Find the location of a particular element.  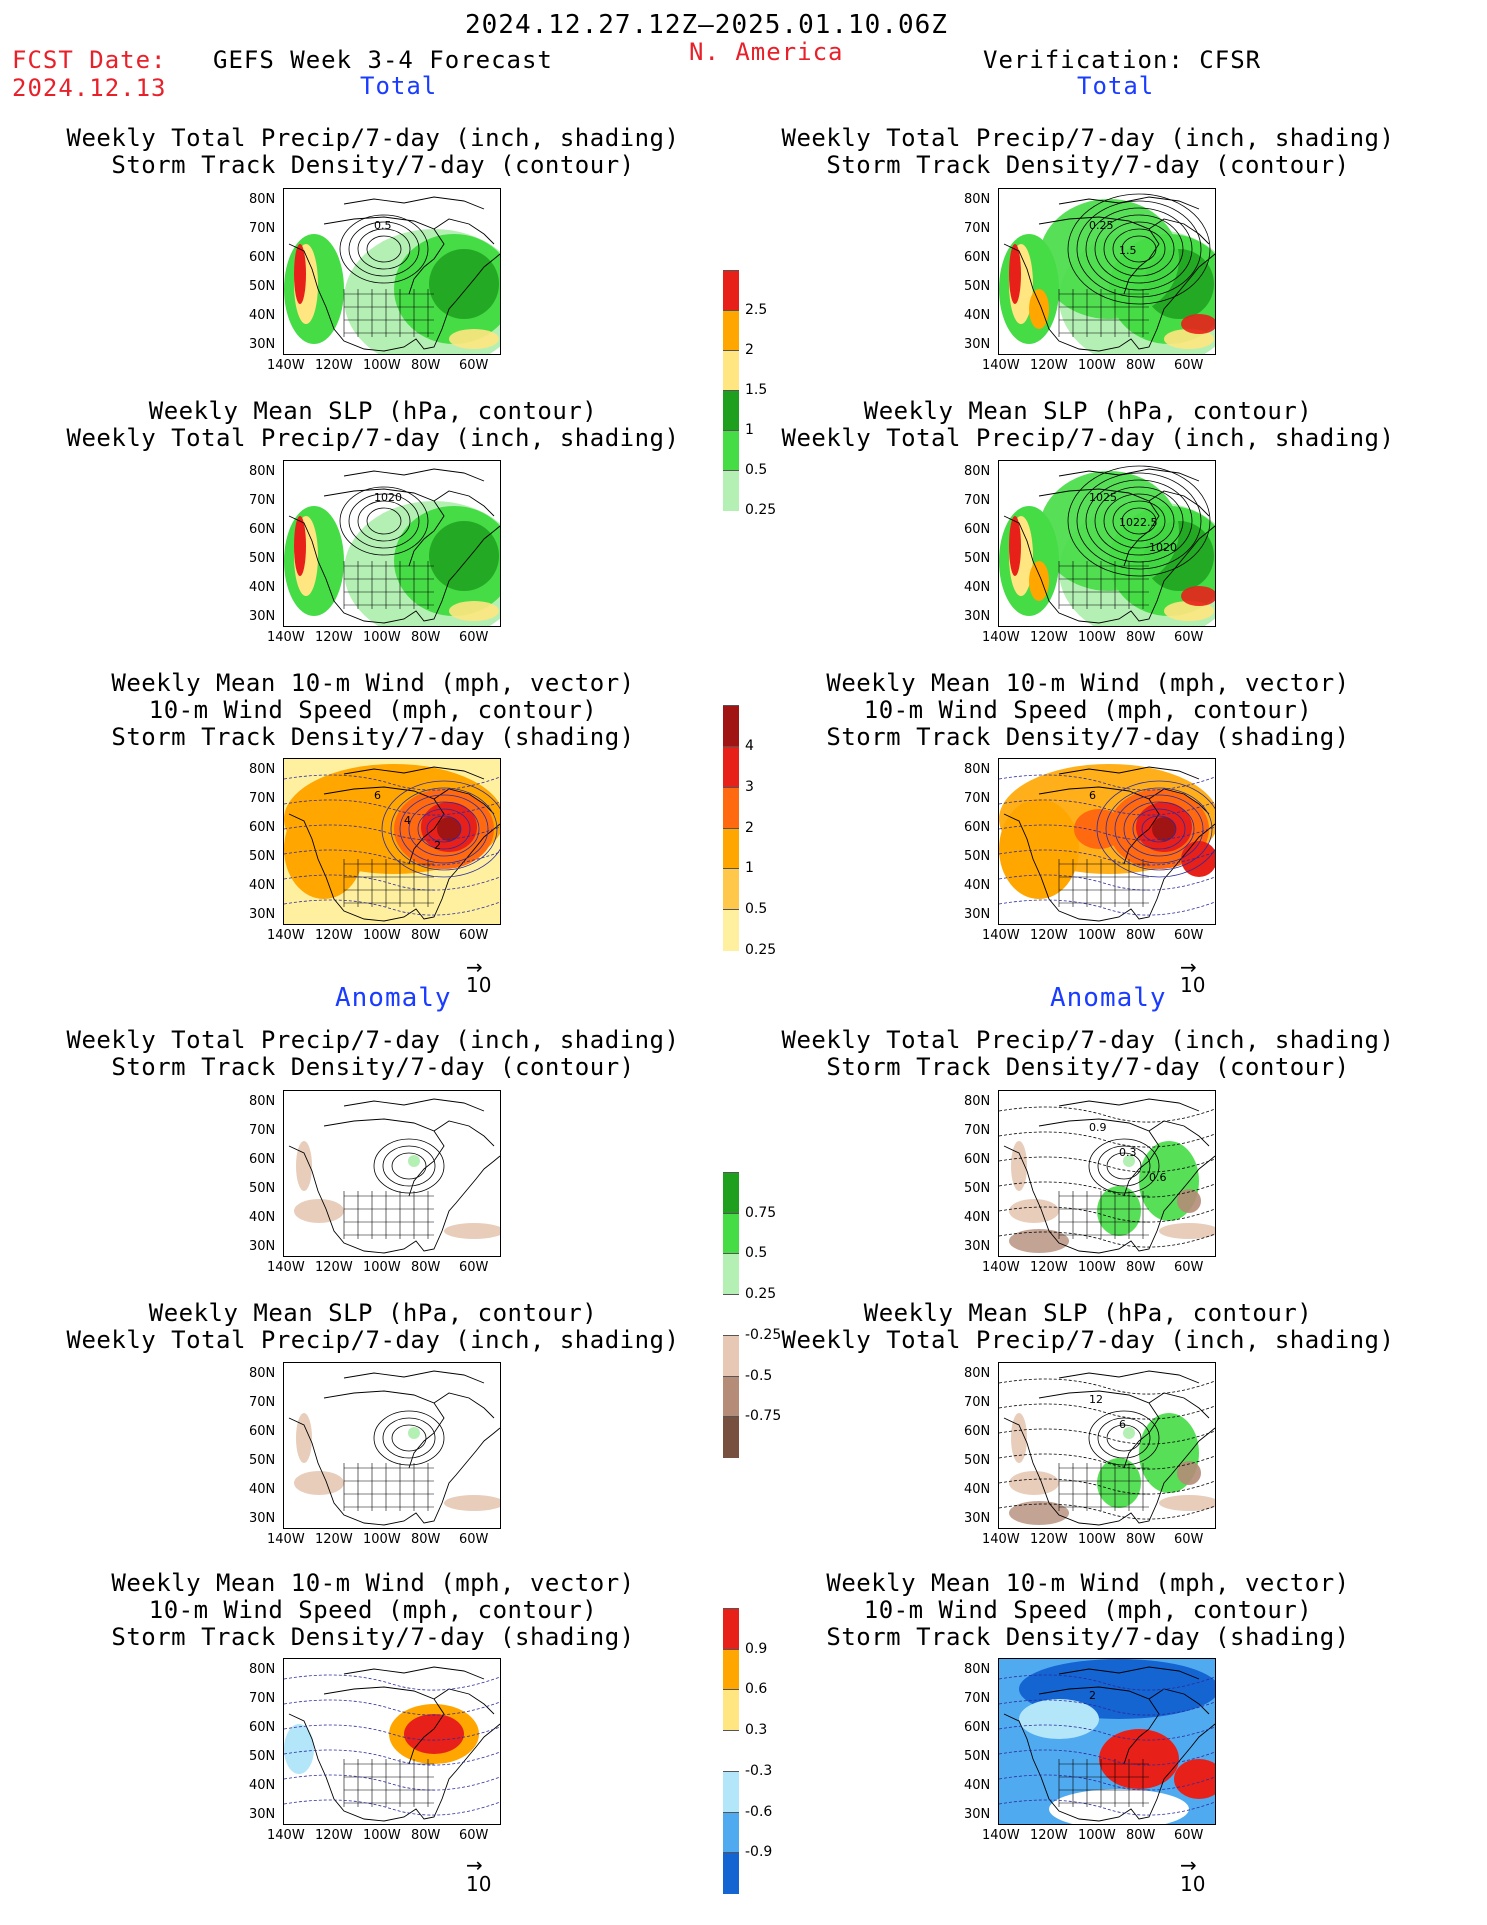

map-panel-r2-left: 1020 is located at coordinates (392, 543).